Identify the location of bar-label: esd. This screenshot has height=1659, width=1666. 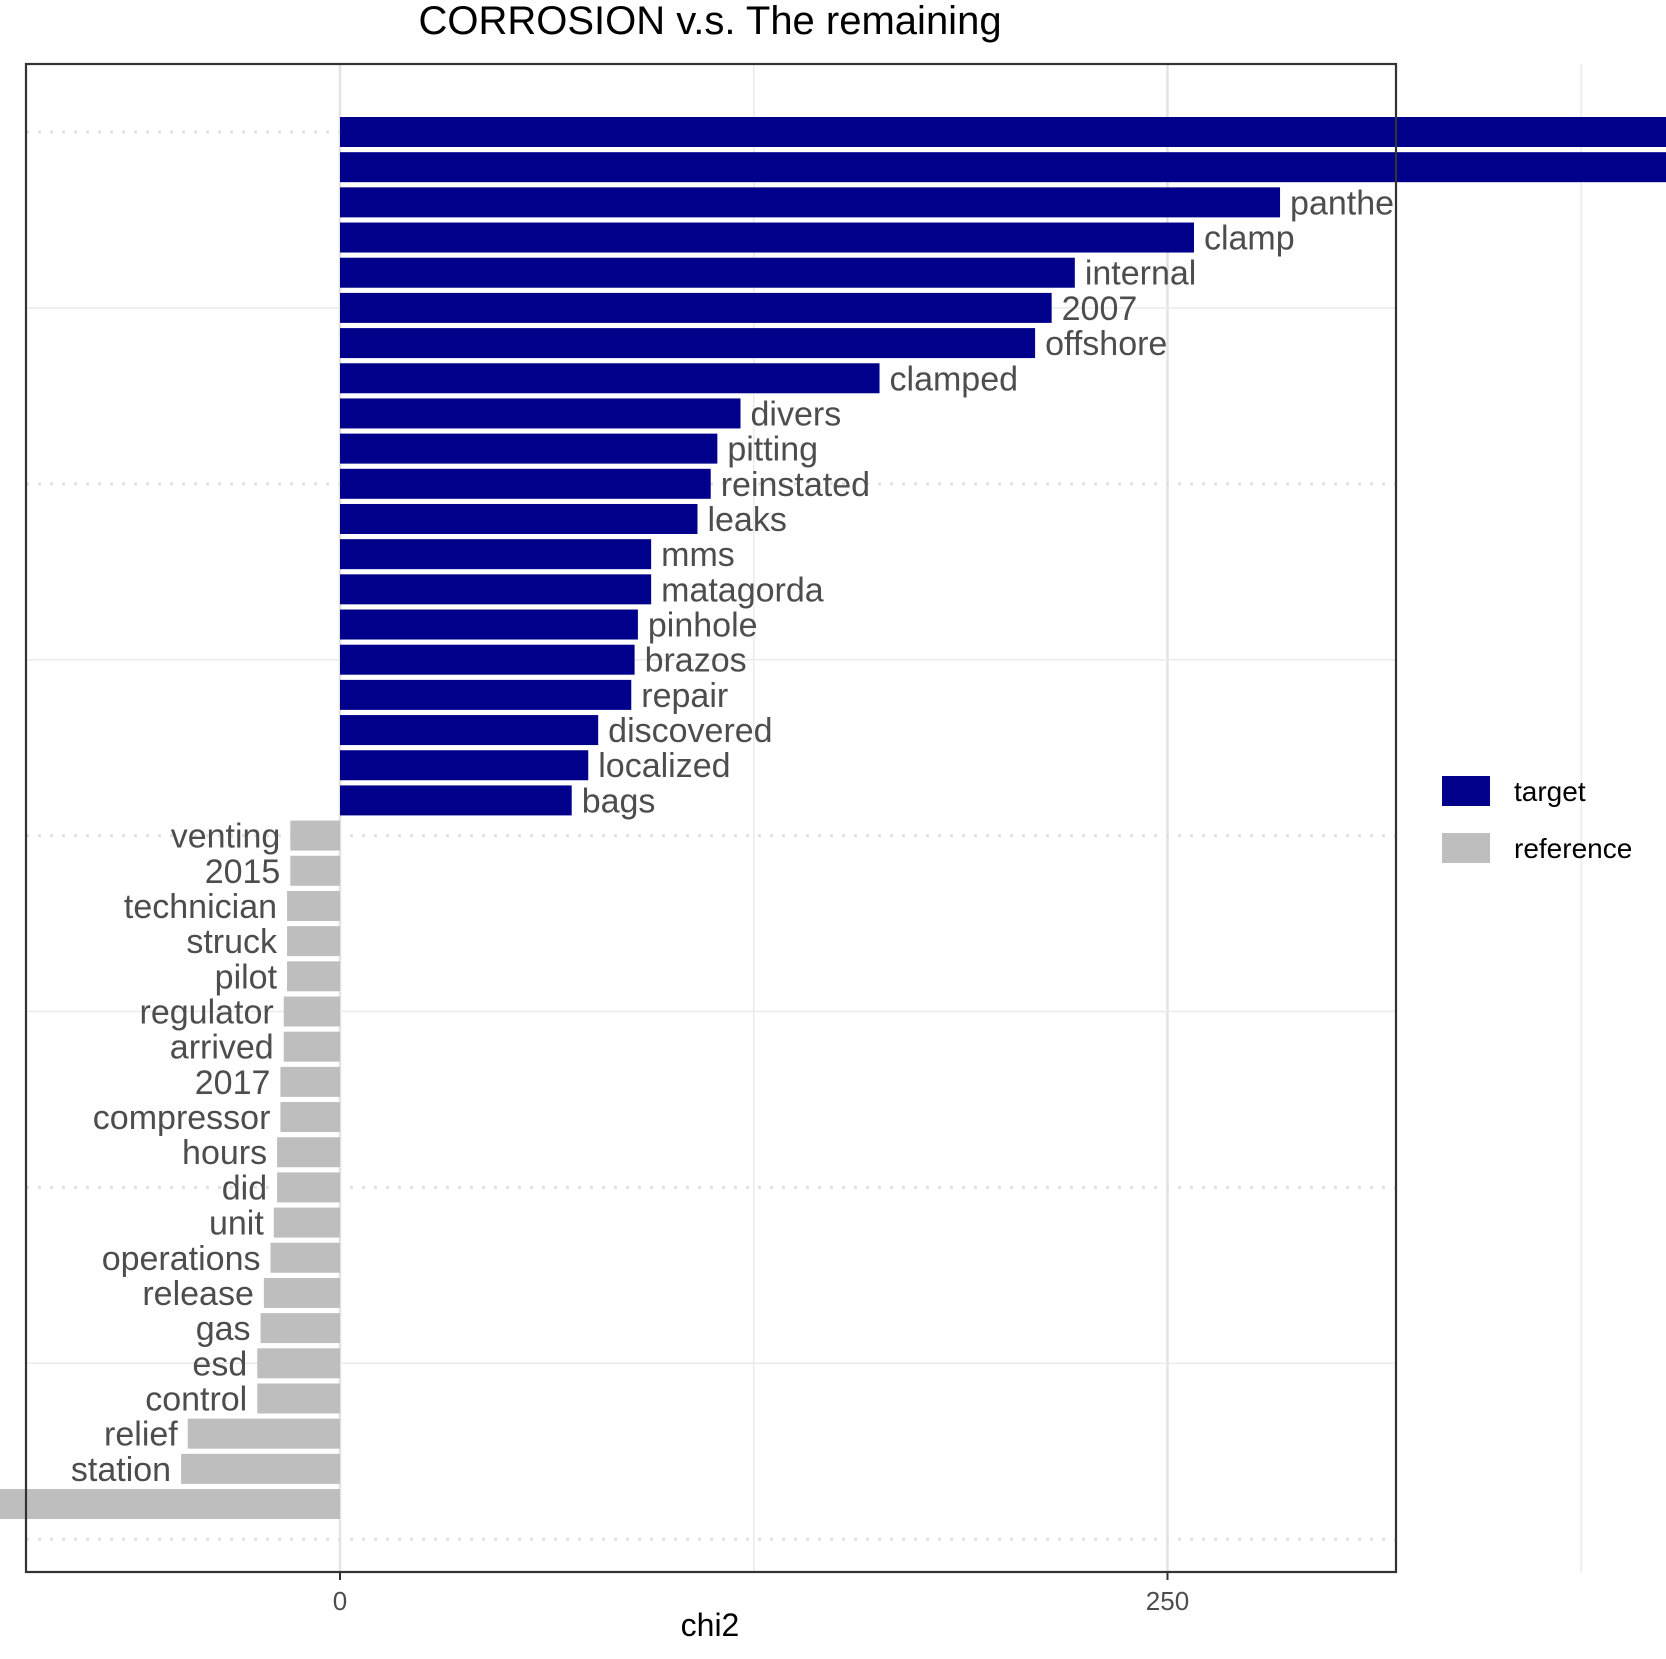
(219, 1364).